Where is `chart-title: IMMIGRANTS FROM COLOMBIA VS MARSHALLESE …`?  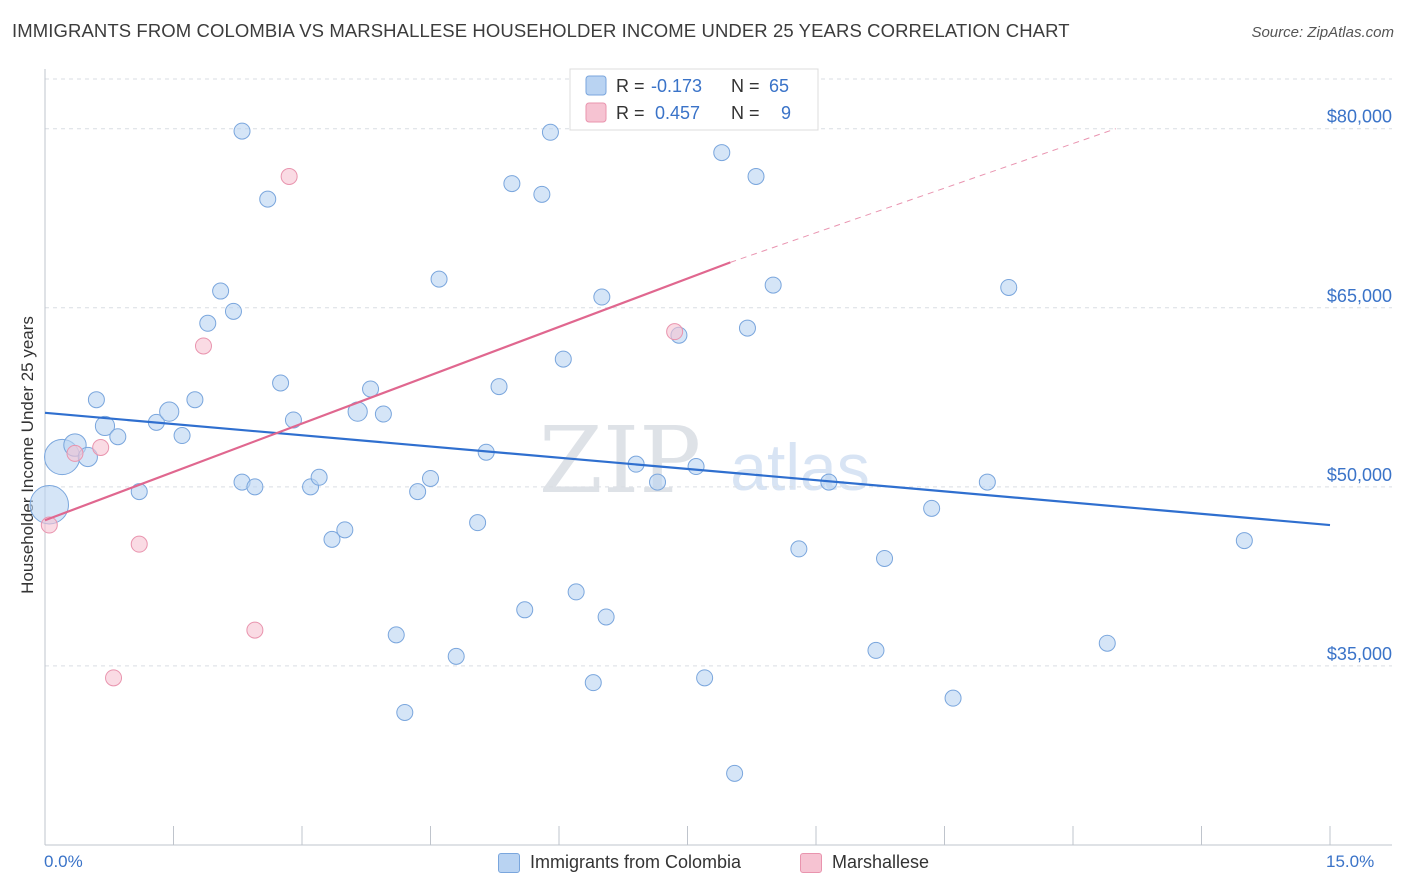
chart-title: IMMIGRANTS FROM COLOMBIA VS MARSHALLESE … is located at coordinates (541, 30).